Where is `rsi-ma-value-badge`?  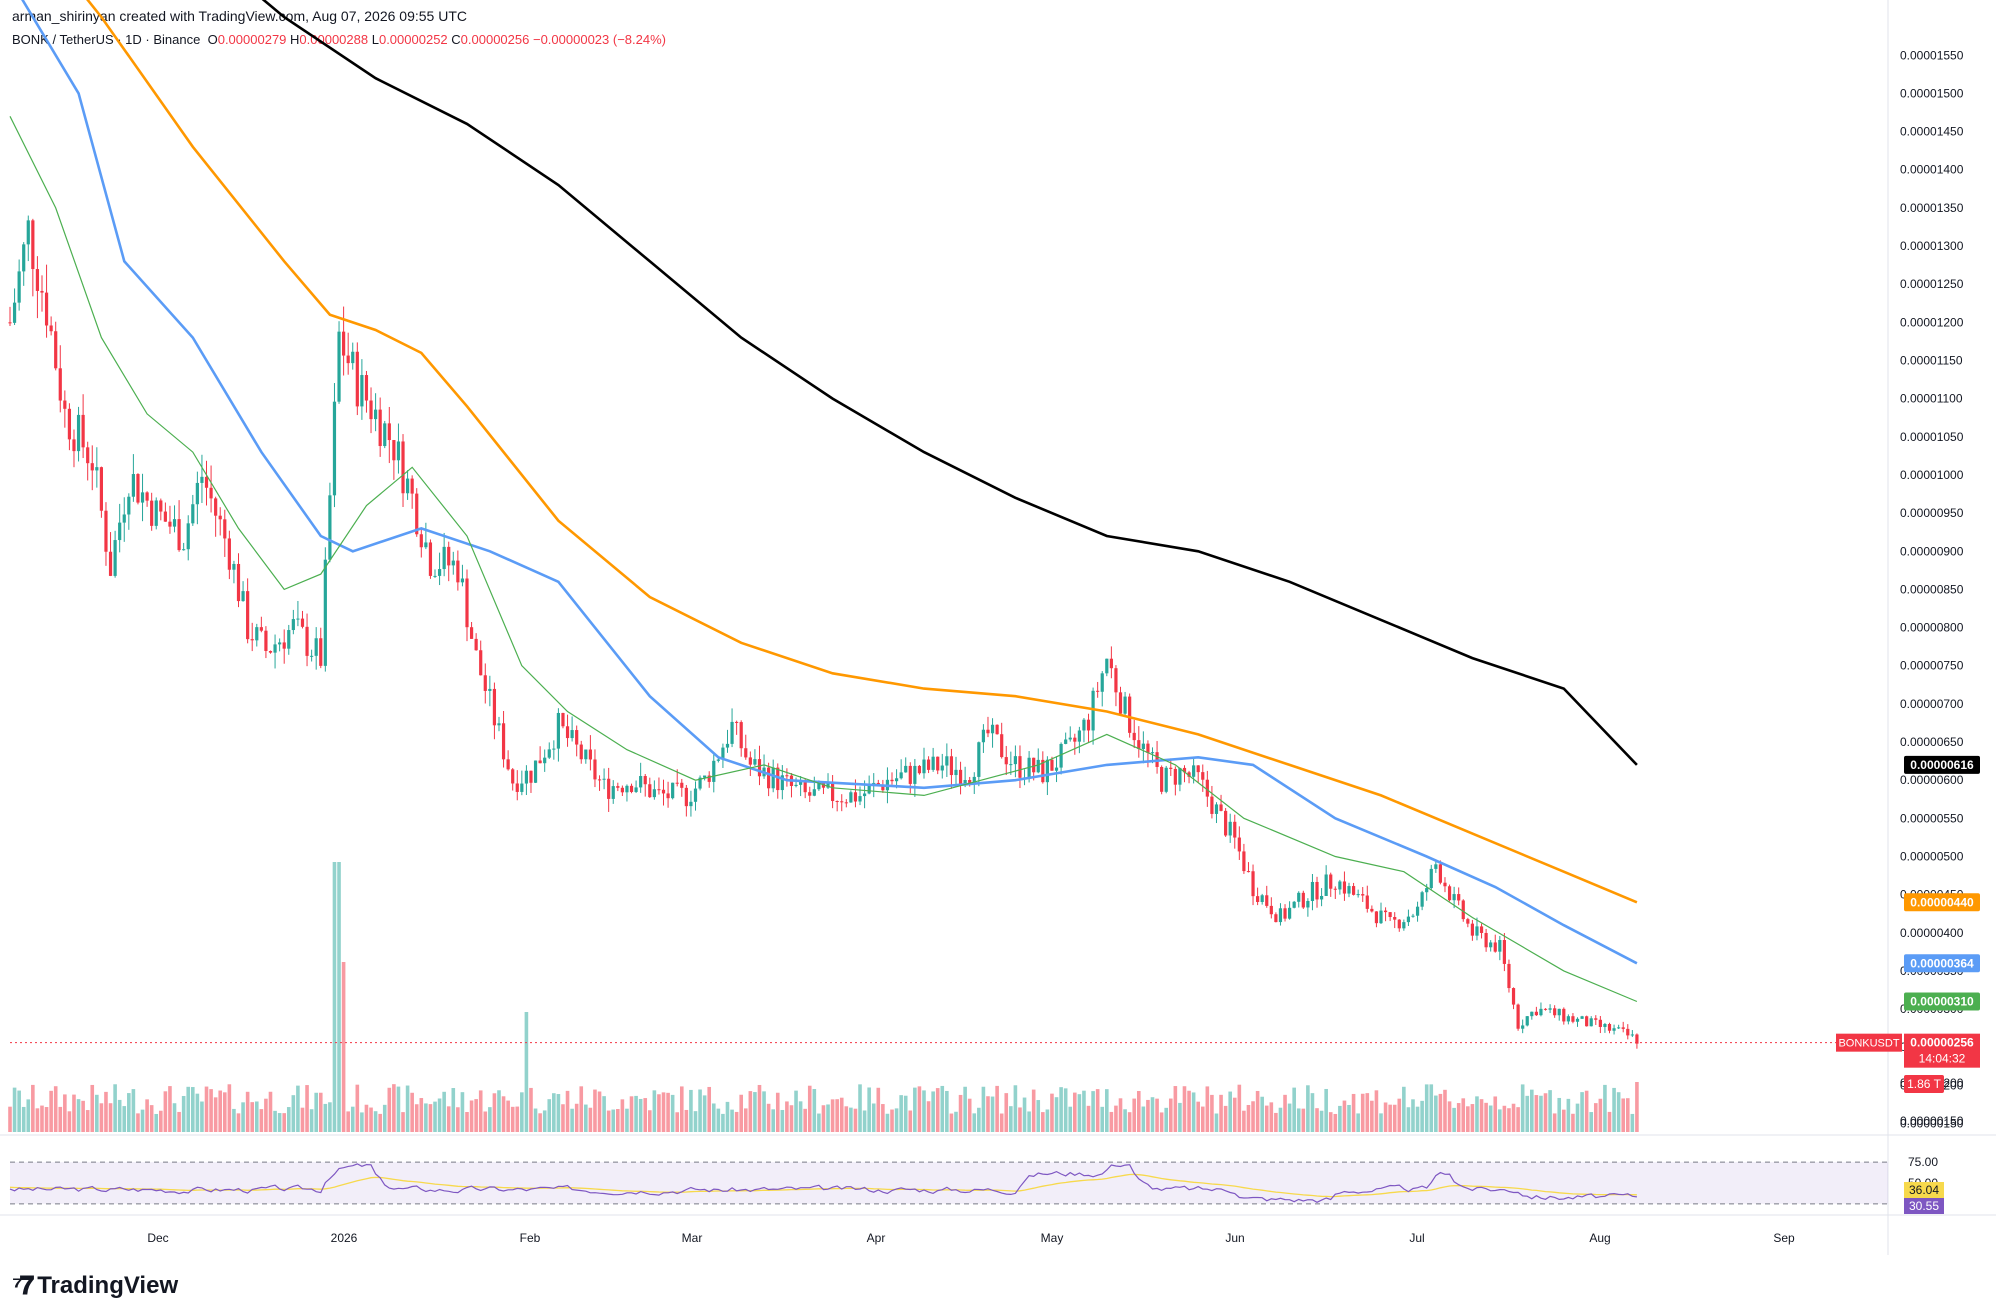 rsi-ma-value-badge is located at coordinates (1924, 1190).